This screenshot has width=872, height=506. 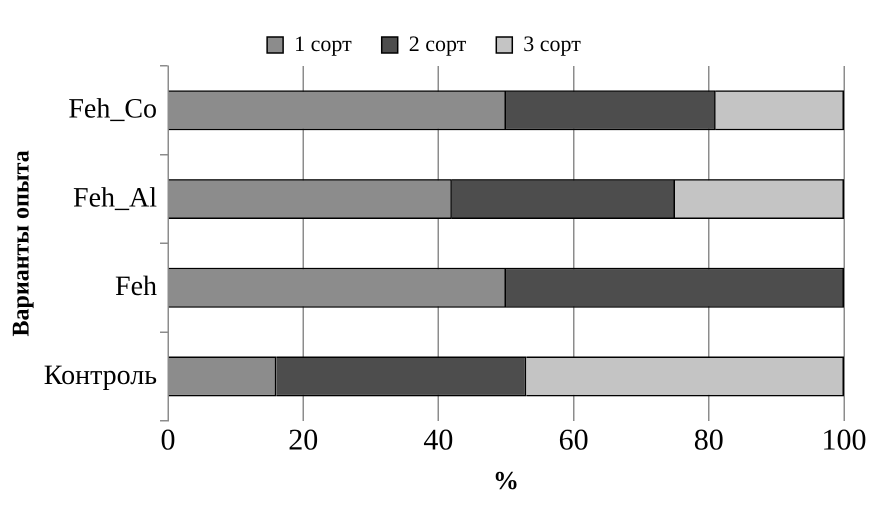 What do you see at coordinates (303, 440) in the screenshot?
I see `x-tick-label: 20` at bounding box center [303, 440].